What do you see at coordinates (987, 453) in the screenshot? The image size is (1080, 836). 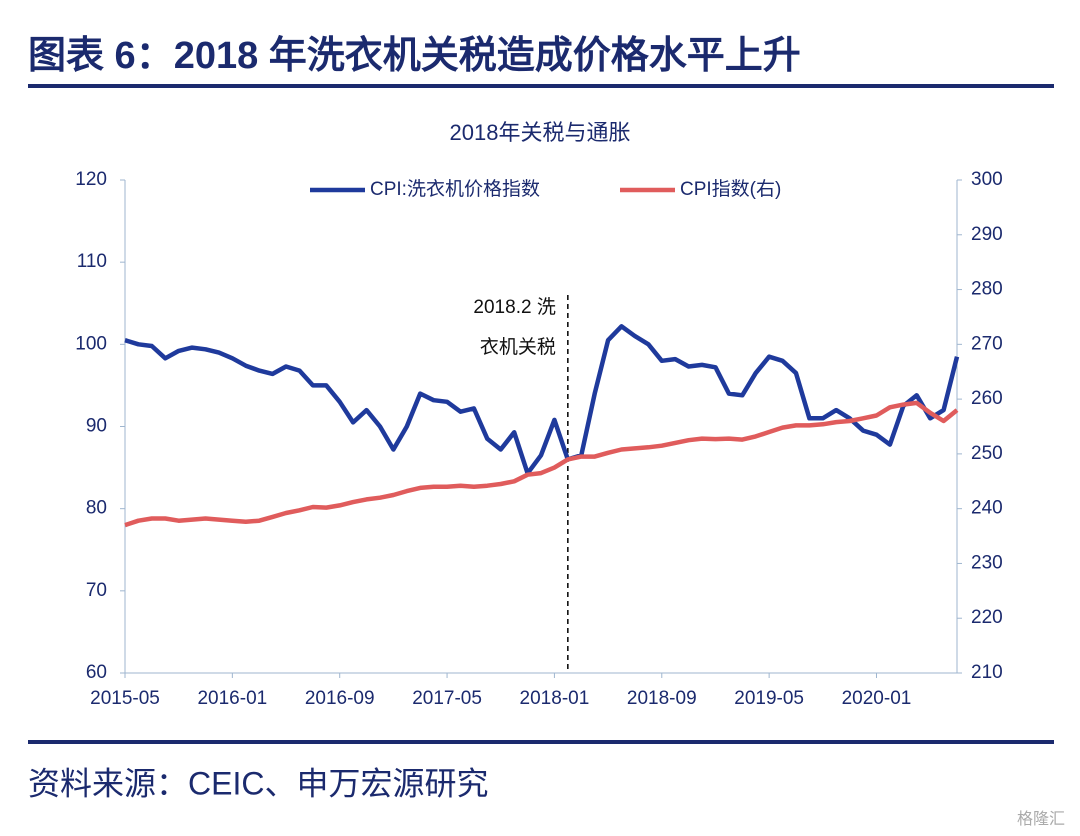 I see `y2-tick-label: 250` at bounding box center [987, 453].